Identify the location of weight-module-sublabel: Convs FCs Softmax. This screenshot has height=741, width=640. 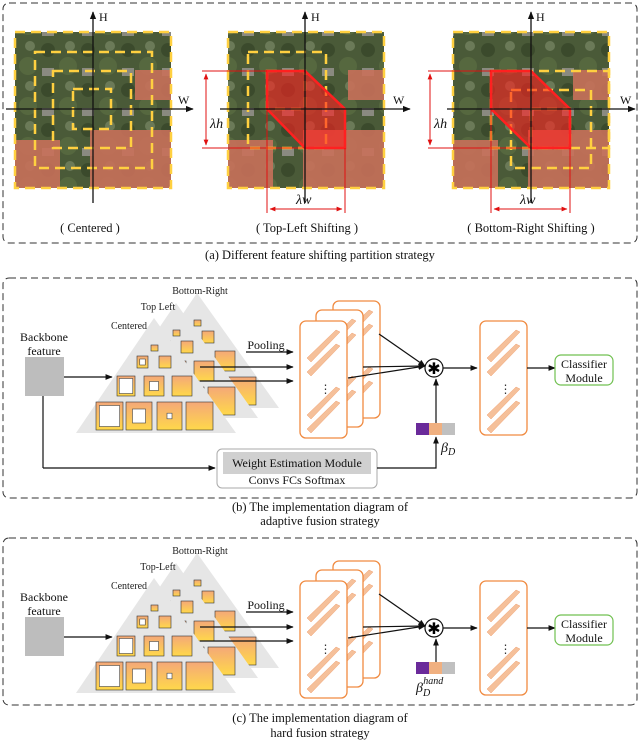
(297, 480).